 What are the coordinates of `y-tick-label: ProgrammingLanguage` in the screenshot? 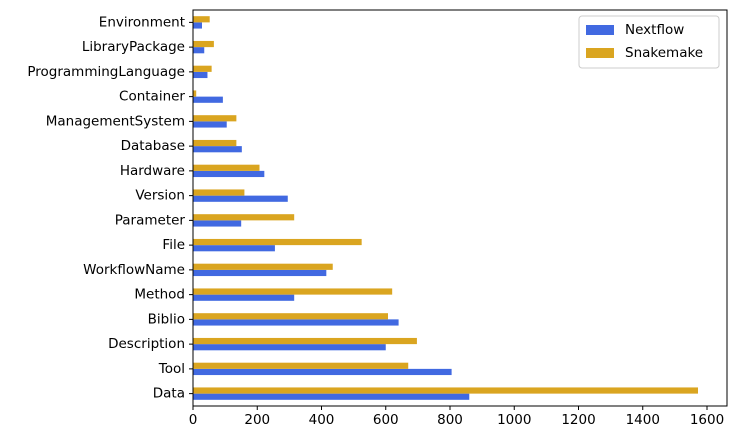 It's located at (106, 72).